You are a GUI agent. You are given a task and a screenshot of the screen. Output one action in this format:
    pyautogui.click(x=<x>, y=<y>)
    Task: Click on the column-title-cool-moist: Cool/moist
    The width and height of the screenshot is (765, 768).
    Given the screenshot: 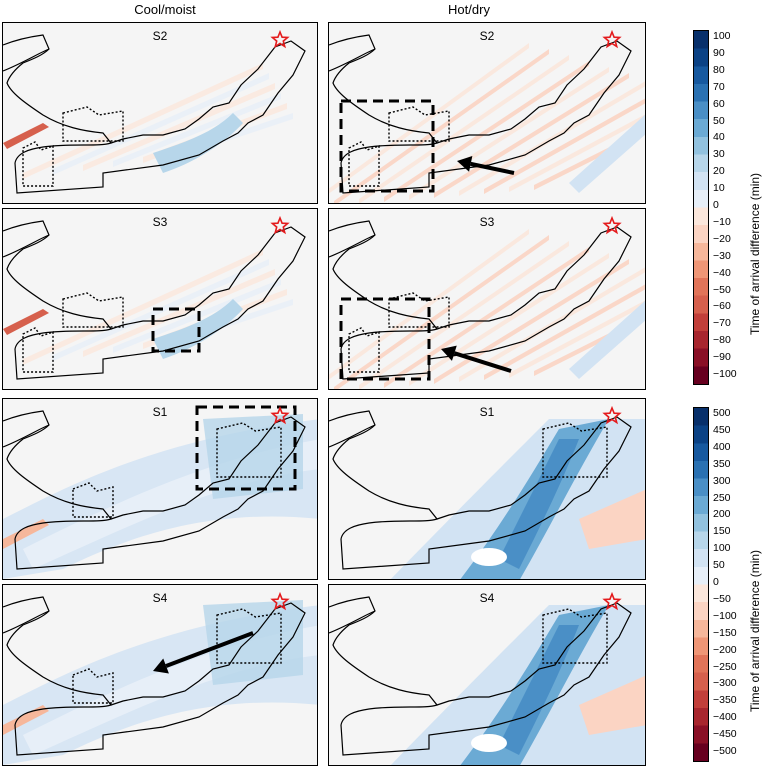 What is the action you would take?
    pyautogui.click(x=165, y=9)
    